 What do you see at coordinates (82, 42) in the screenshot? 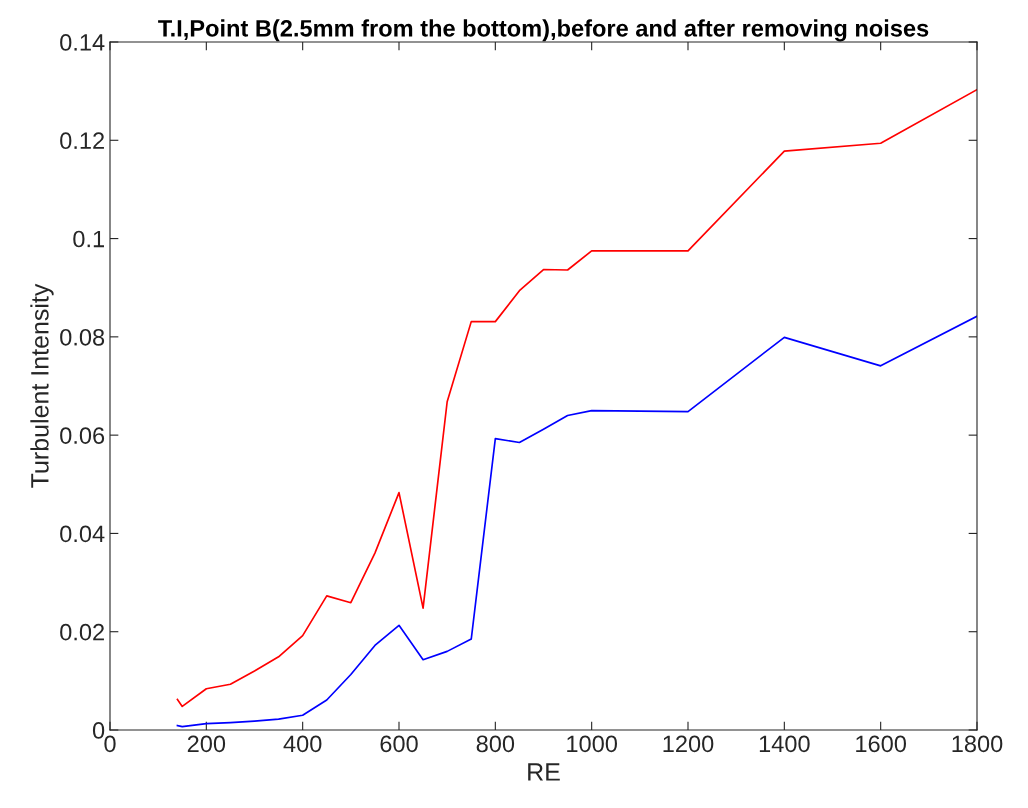
I see `y-tick-label: 0.14` at bounding box center [82, 42].